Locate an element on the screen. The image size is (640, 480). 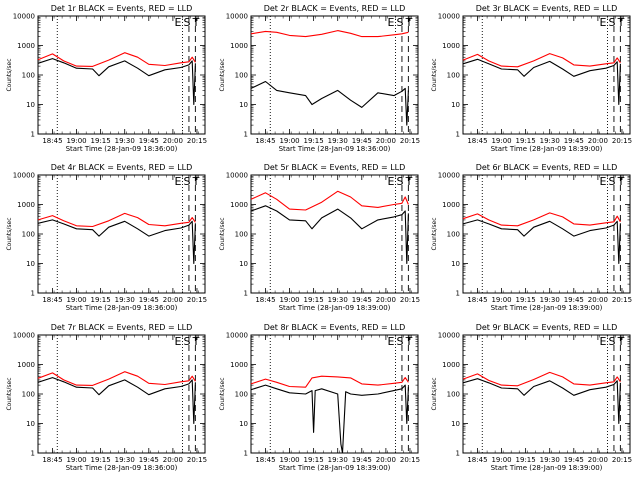
chart-title: Det 2r BLACK = Events, RED = LLD is located at coordinates (335, 8).